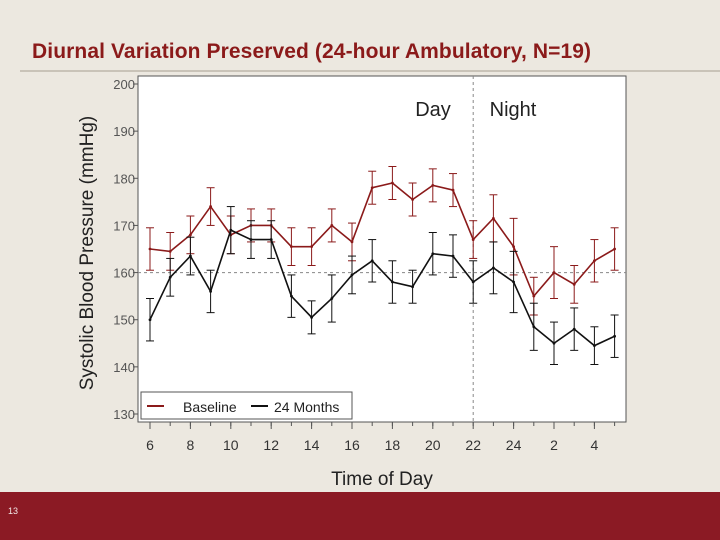 This screenshot has height=540, width=720. Describe the element at coordinates (124, 414) in the screenshot. I see `y-tick-label: 130` at that location.